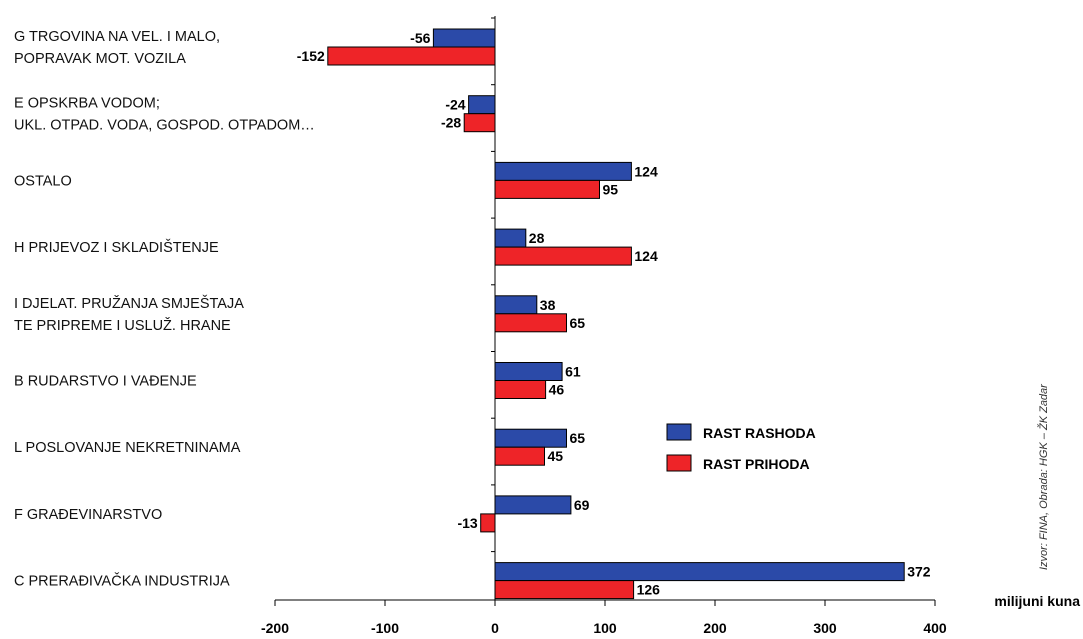 This screenshot has height=639, width=1083. Describe the element at coordinates (122, 581) in the screenshot. I see `category-label-8: C PRERAĐIVAČKA INDUSTRIJA` at that location.